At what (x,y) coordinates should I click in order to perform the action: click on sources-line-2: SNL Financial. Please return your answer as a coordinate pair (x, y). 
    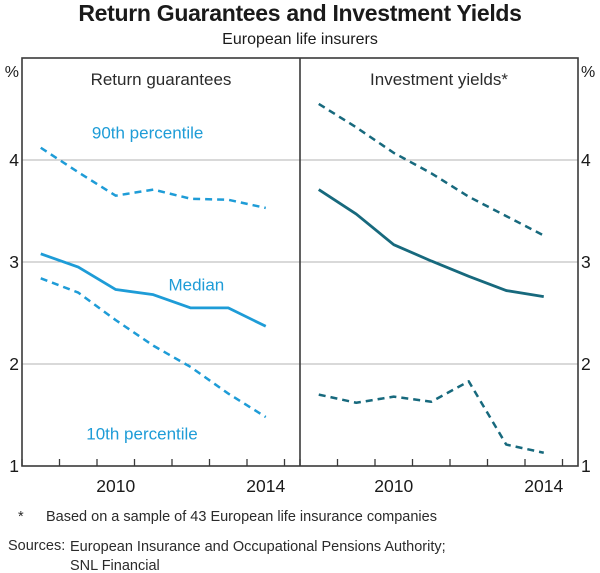
    Looking at the image, I should click on (115, 565).